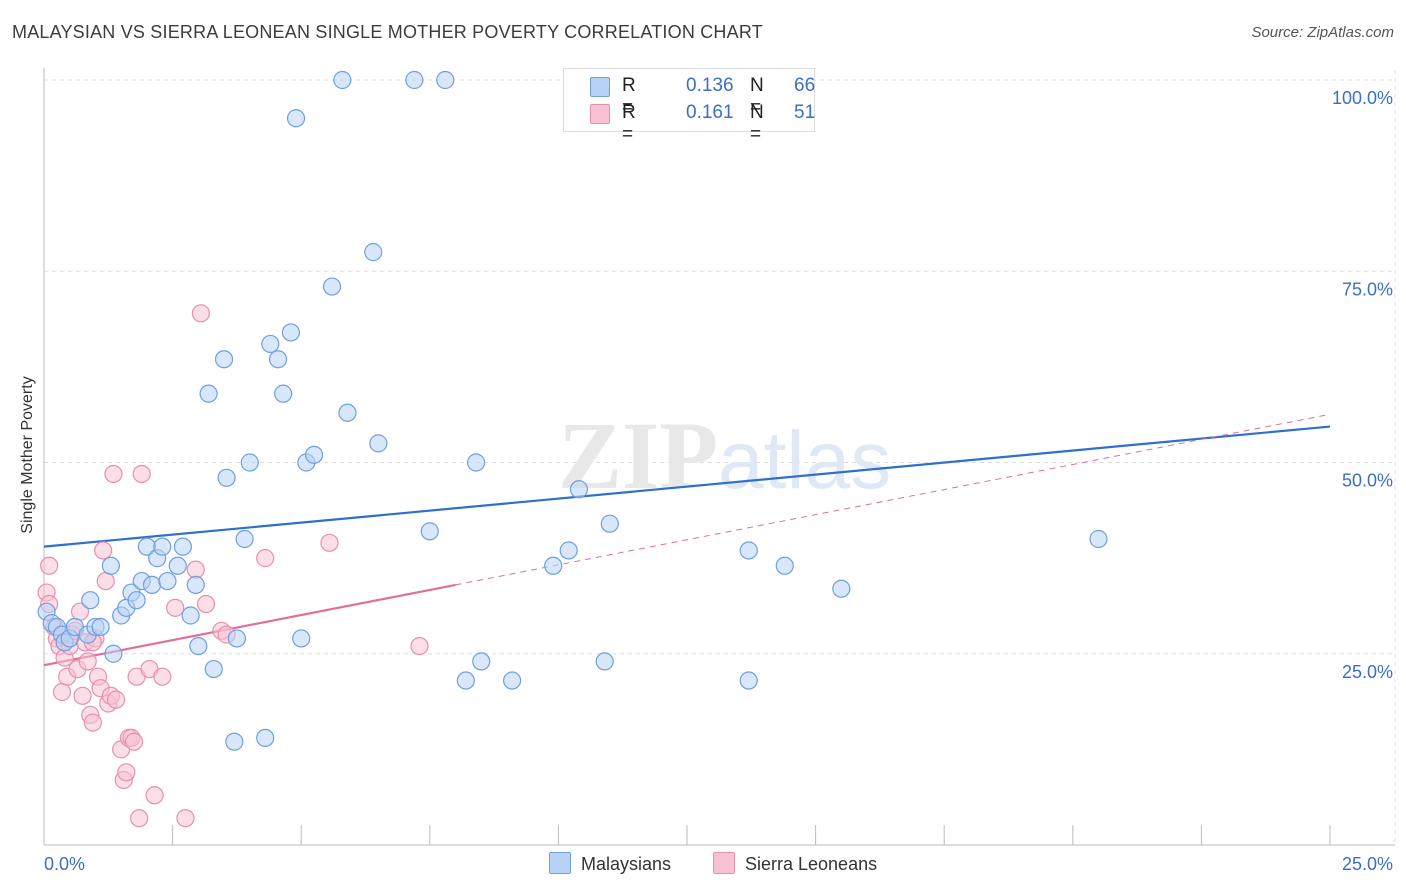 The image size is (1406, 892). I want to click on sierra-leonean-trend-extension, so click(893, 499).